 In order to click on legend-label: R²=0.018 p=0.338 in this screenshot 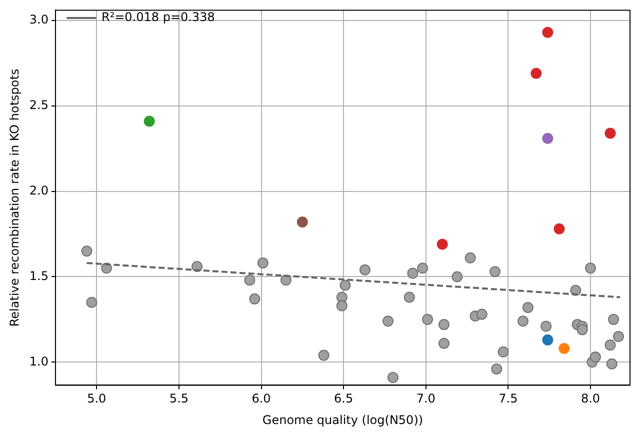, I will do `click(158, 17)`.